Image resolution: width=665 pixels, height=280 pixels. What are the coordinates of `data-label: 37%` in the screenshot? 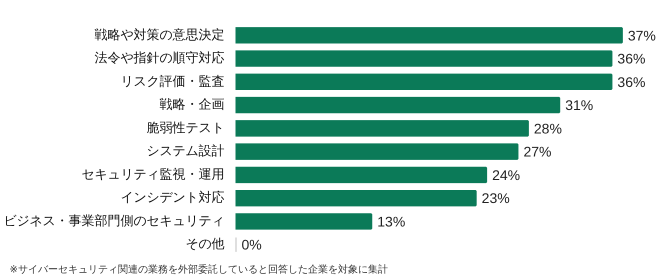 It's located at (642, 35).